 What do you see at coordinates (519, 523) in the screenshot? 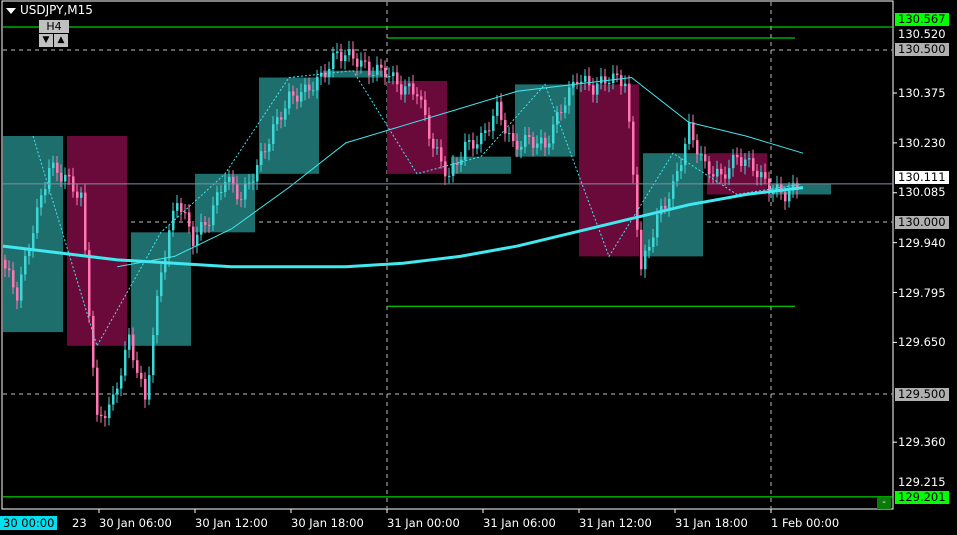
I see `time-tick-label: 31 Jan 06:00` at bounding box center [519, 523].